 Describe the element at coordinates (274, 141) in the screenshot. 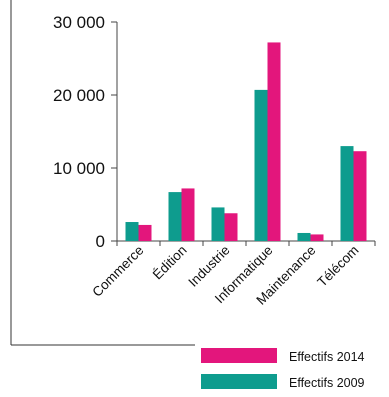

I see `bar-effectifs-2014-informatique` at that location.